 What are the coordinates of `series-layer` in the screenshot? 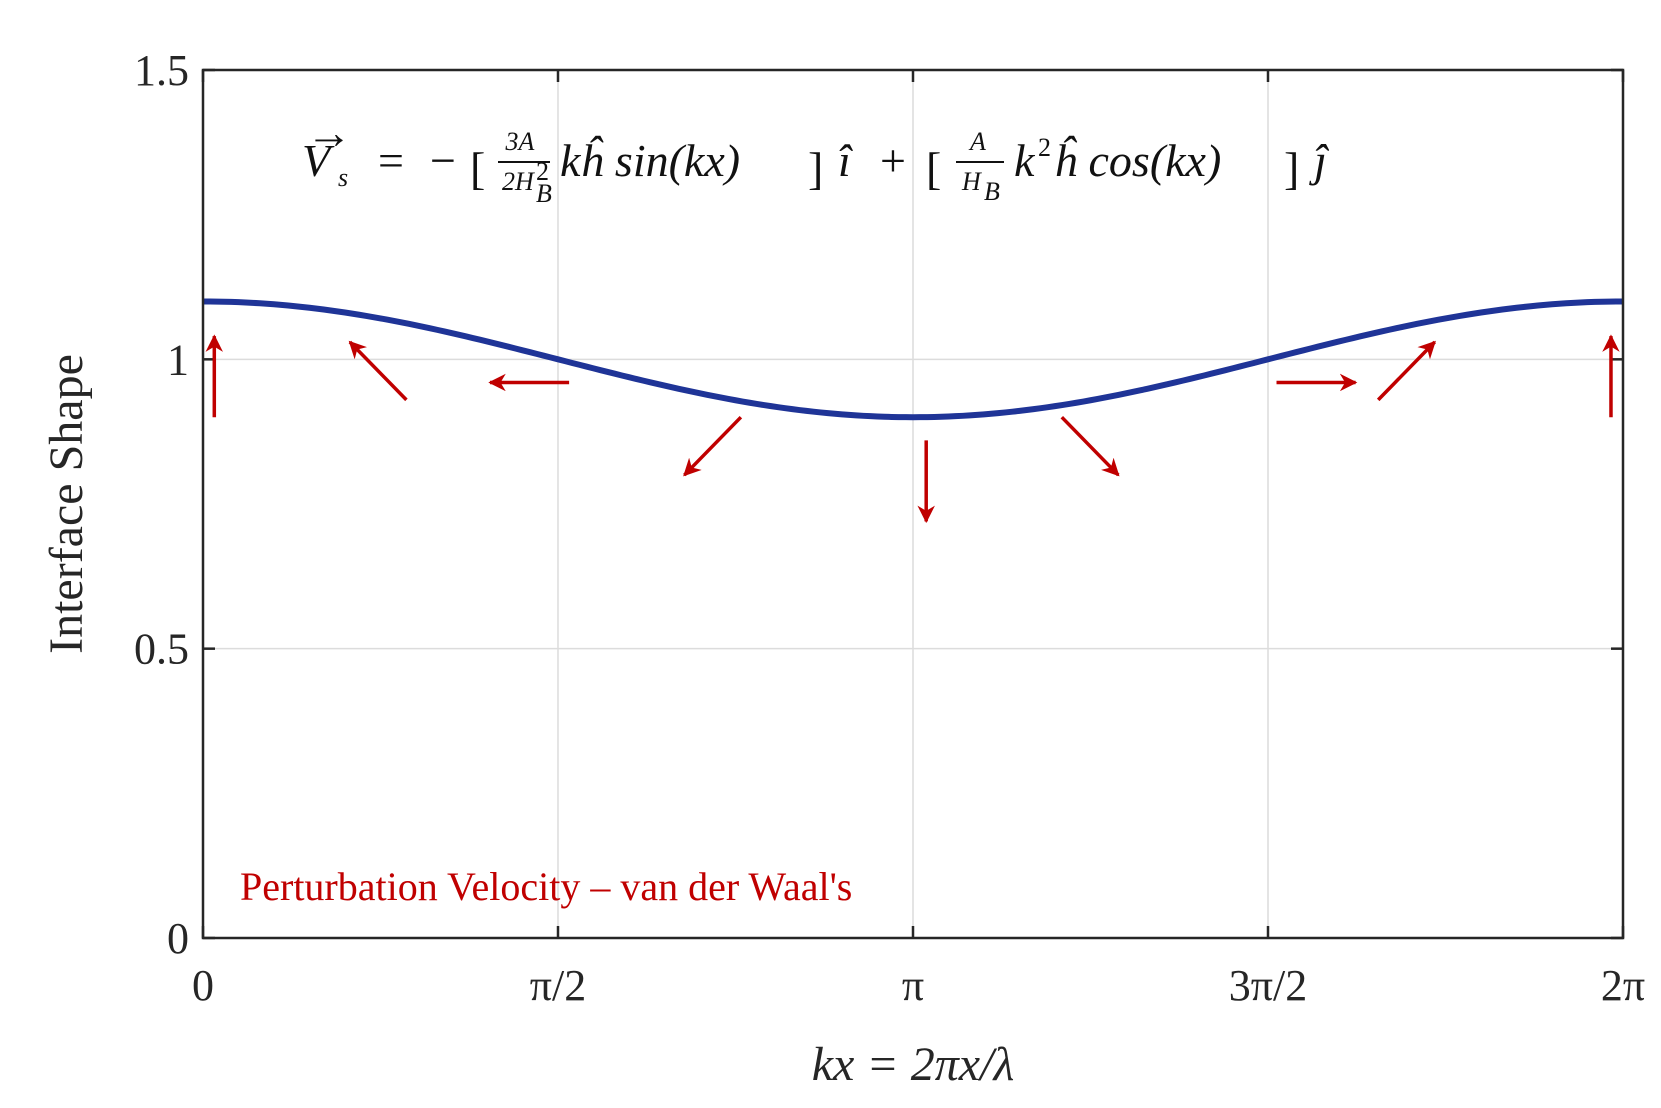 It's located at (913, 359).